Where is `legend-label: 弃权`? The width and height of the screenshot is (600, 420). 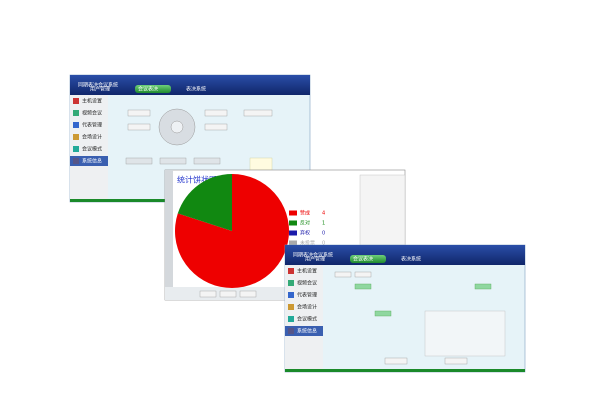
legend-label: 弃权 is located at coordinates (305, 233).